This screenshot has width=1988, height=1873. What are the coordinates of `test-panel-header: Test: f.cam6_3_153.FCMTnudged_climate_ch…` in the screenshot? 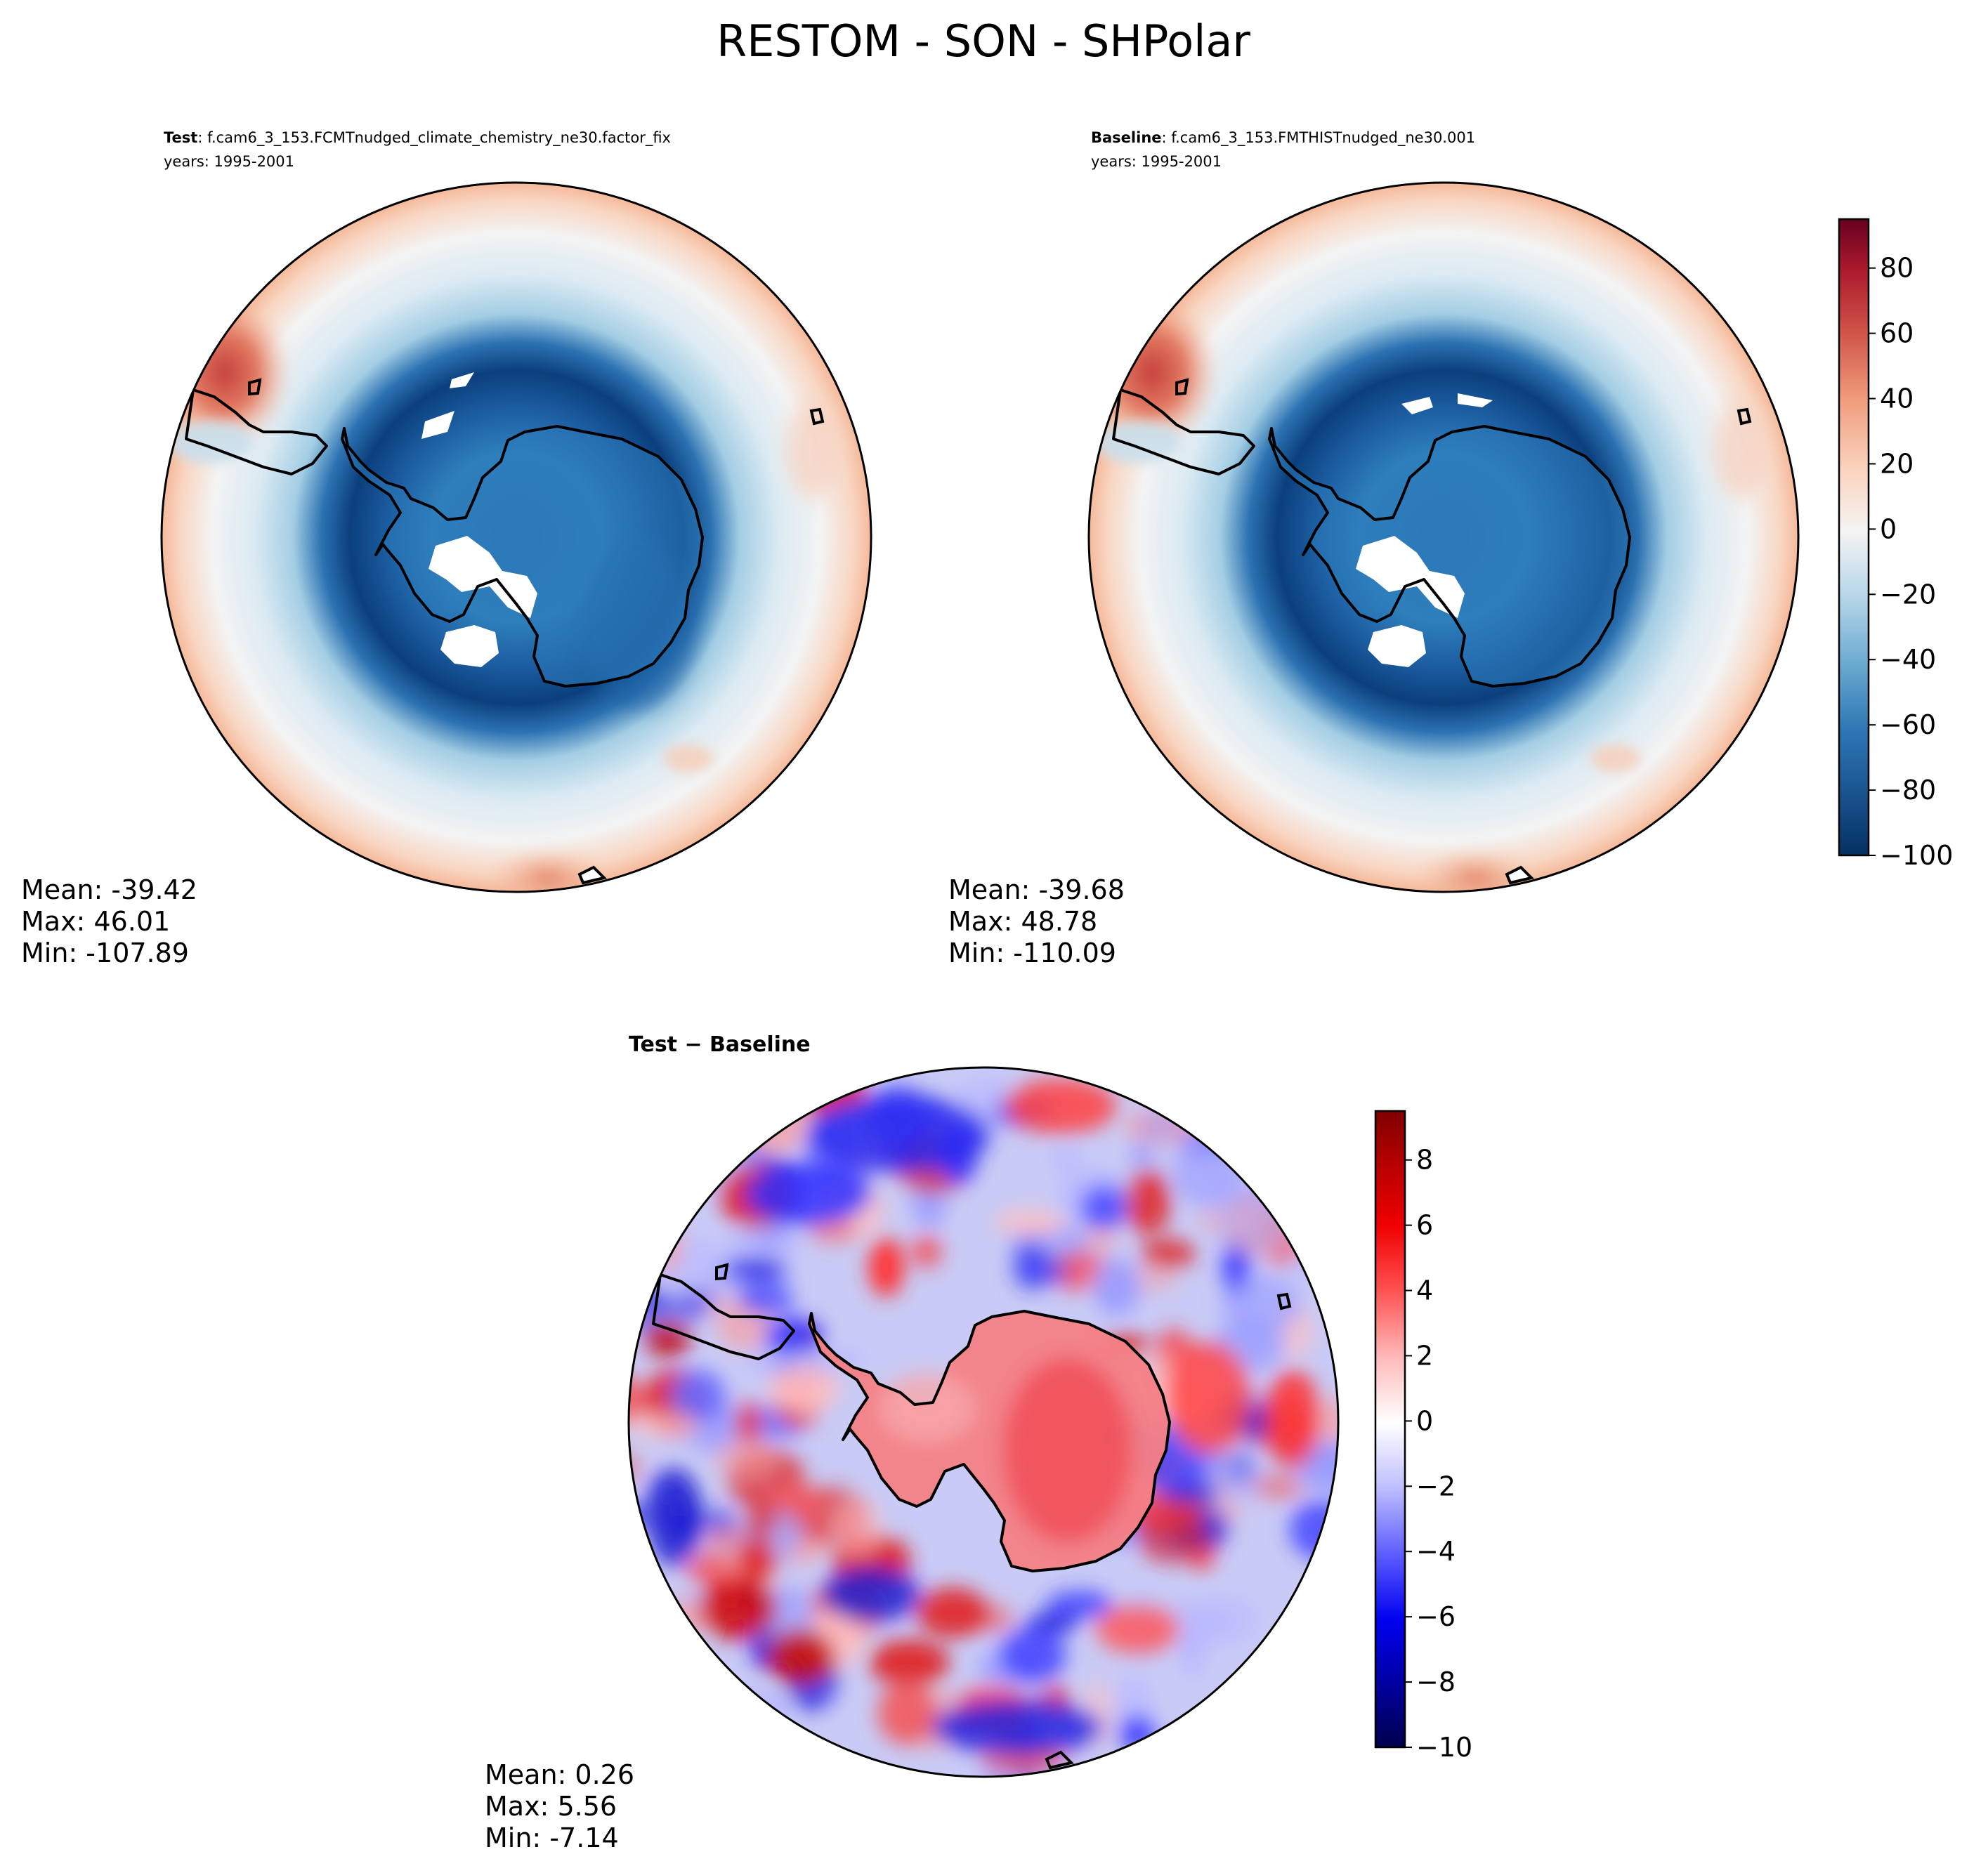 It's located at (417, 138).